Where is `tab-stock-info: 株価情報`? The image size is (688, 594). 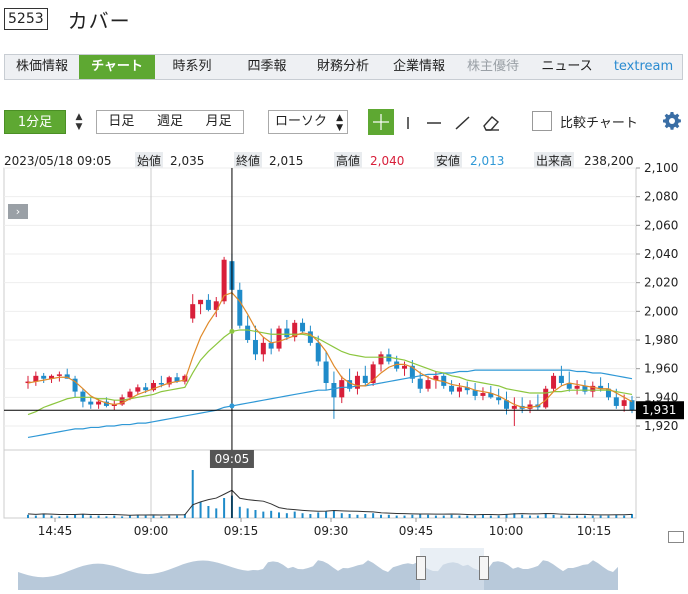
tab-stock-info: 株価情報 is located at coordinates (41, 66).